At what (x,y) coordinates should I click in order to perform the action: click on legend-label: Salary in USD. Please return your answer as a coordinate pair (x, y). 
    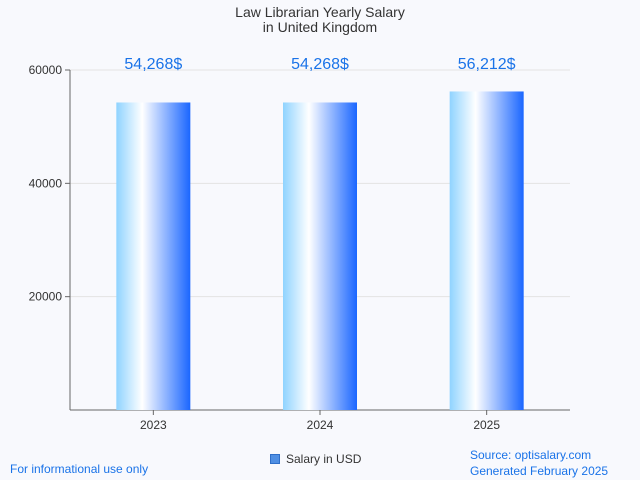
    Looking at the image, I should click on (324, 459).